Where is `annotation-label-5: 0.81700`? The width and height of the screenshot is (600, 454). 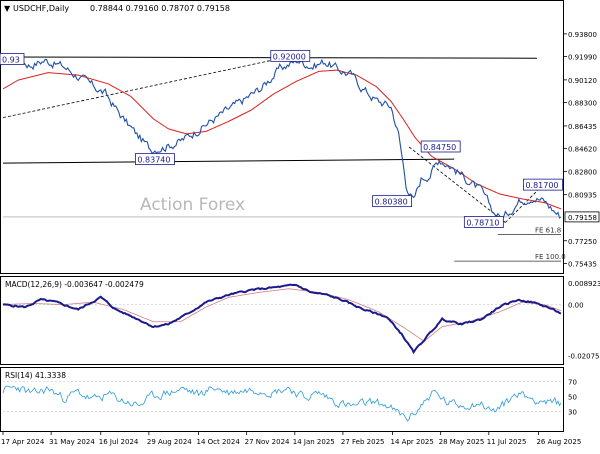 annotation-label-5: 0.81700 is located at coordinates (541, 185).